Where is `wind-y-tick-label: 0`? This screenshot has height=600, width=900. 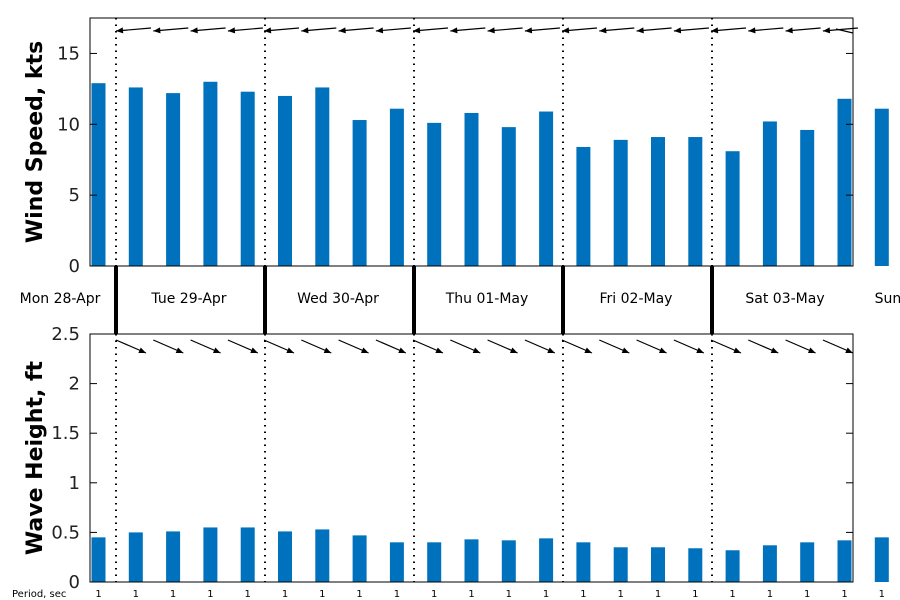 wind-y-tick-label: 0 is located at coordinates (74, 266).